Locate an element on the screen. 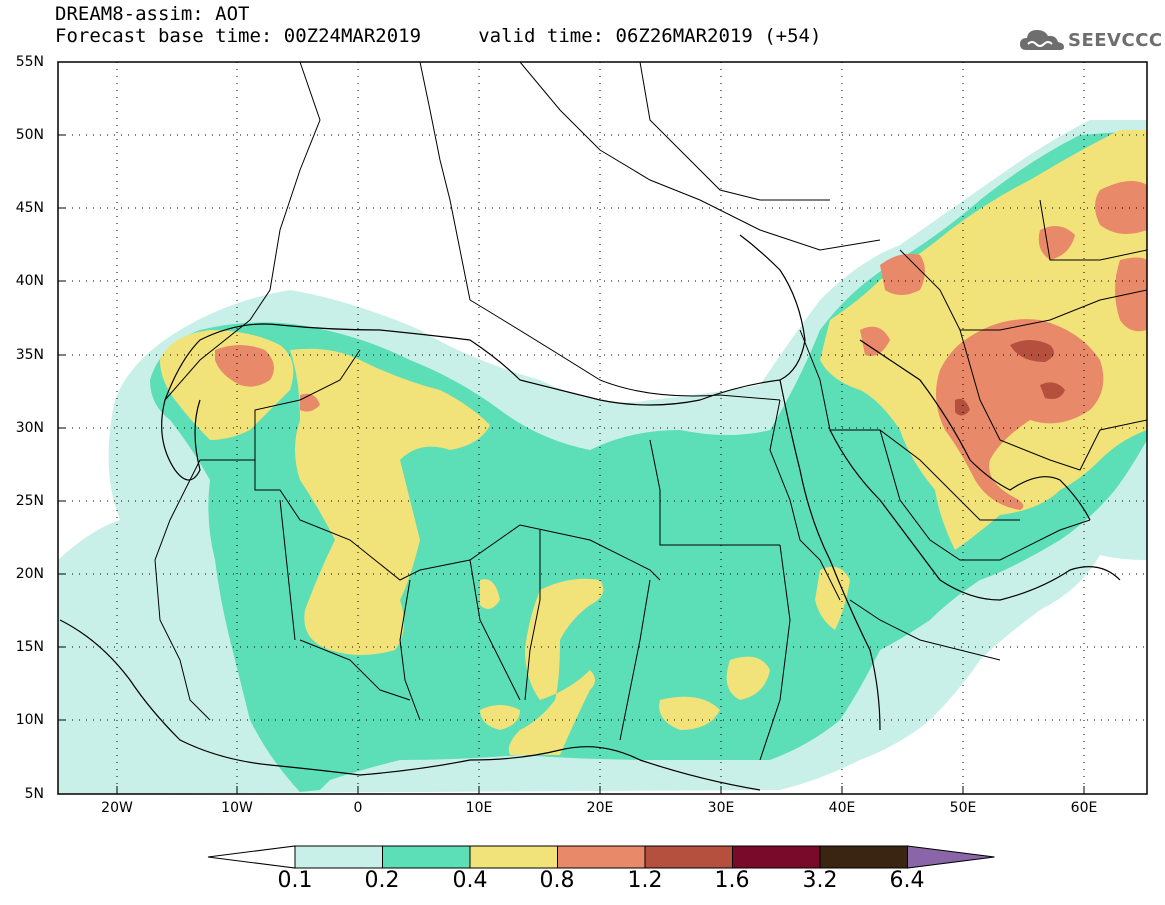 Image resolution: width=1165 pixels, height=905 pixels. lat-label-15n: 15N is located at coordinates (29, 647).